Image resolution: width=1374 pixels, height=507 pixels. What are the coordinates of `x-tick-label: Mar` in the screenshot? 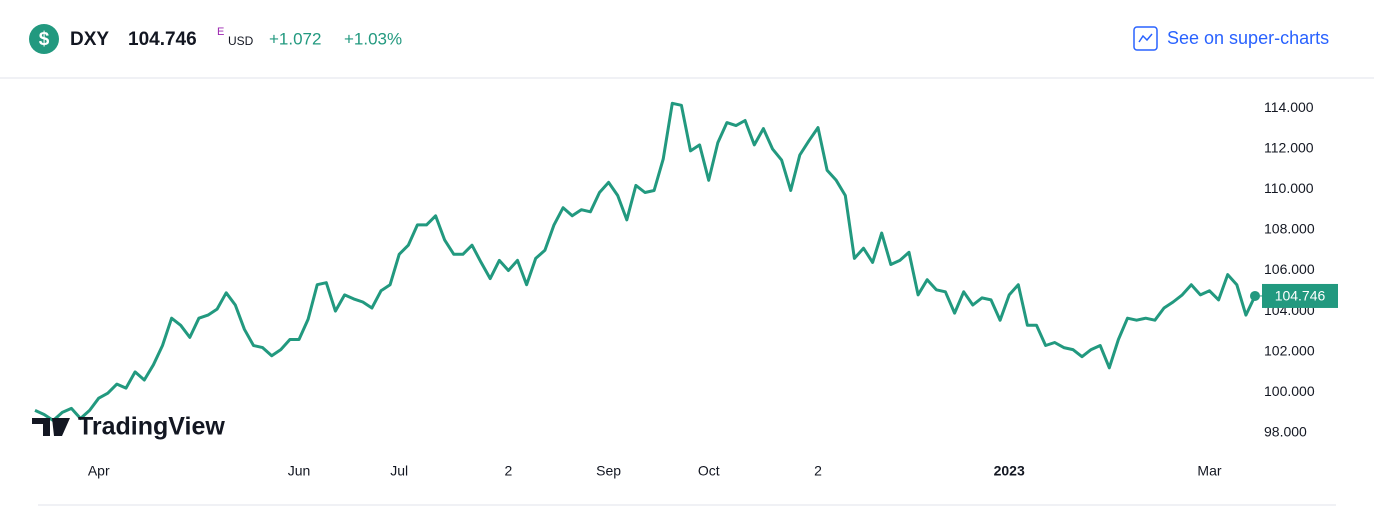 It's located at (1209, 471).